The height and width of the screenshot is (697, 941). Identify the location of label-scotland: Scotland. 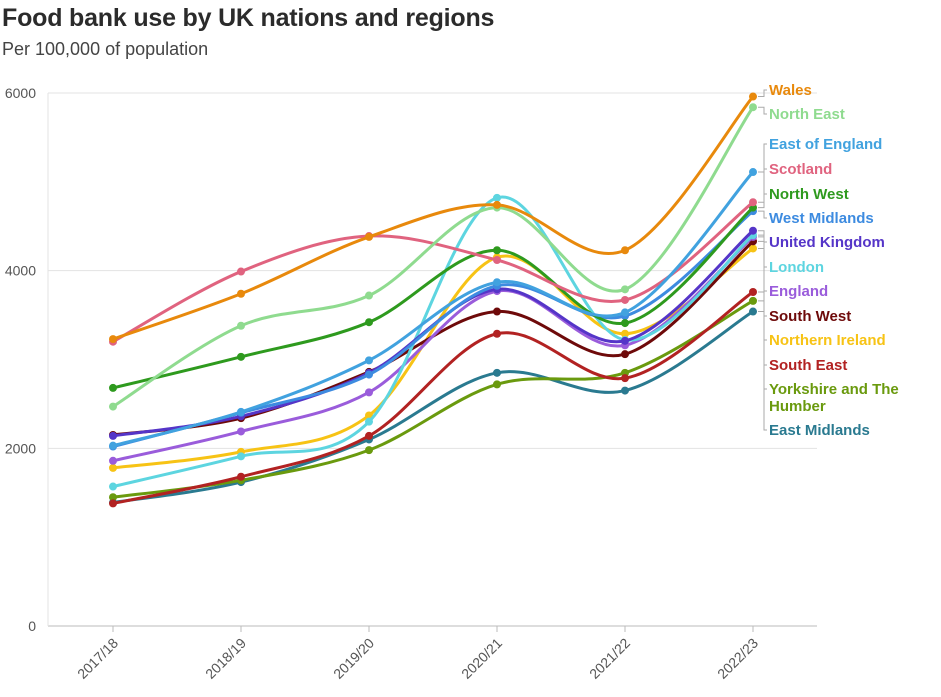
(800, 169).